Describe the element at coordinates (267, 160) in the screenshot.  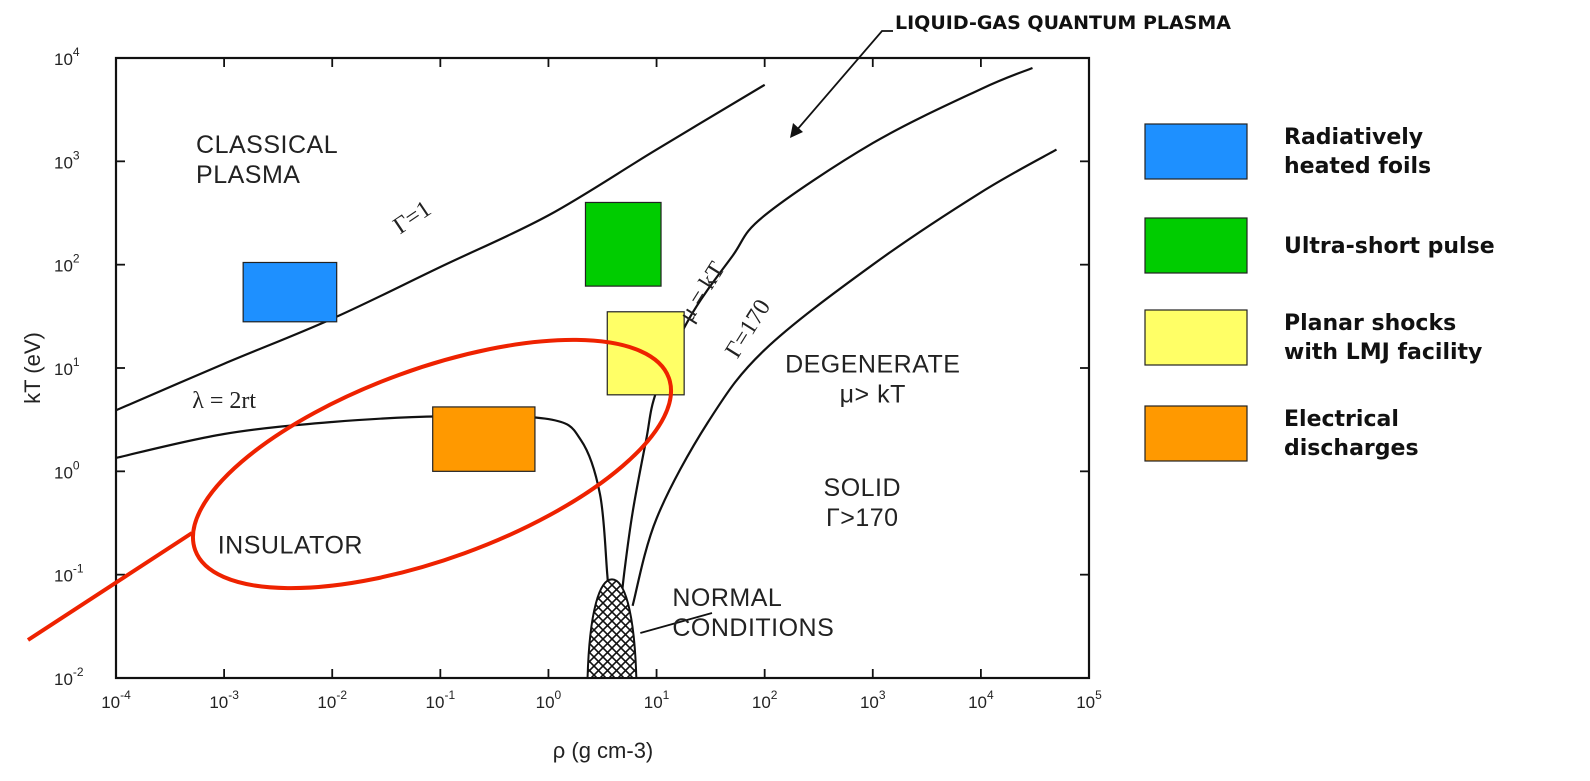
I see `region-label-classical: CLASSICAL PLASMA` at that location.